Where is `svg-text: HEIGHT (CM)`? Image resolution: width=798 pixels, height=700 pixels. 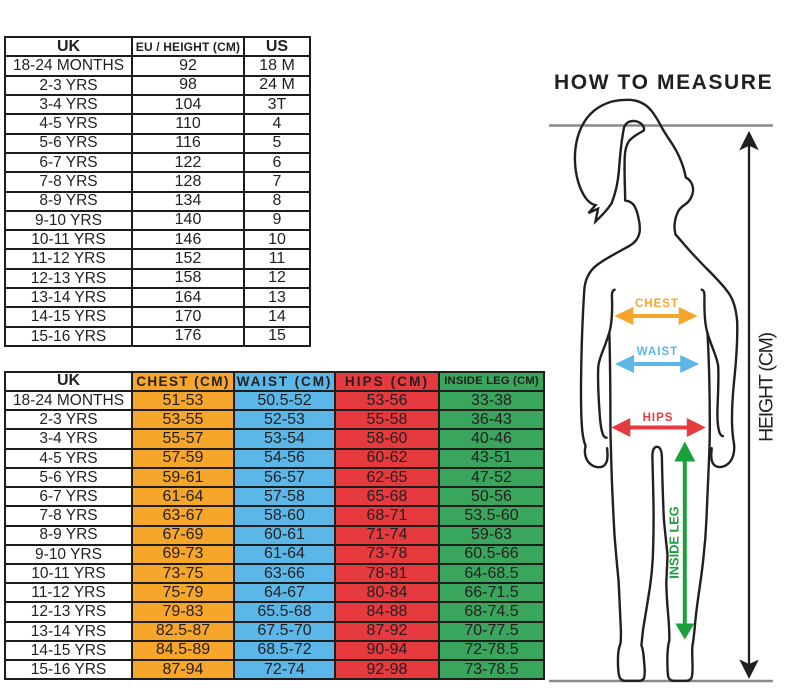 svg-text: HEIGHT (CM) is located at coordinates (767, 387).